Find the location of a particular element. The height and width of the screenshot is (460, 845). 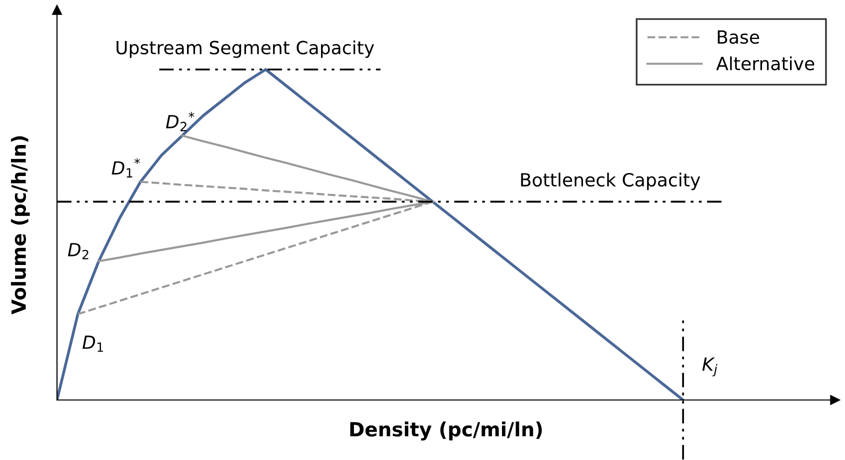

legend-label: Alternative is located at coordinates (765, 63).